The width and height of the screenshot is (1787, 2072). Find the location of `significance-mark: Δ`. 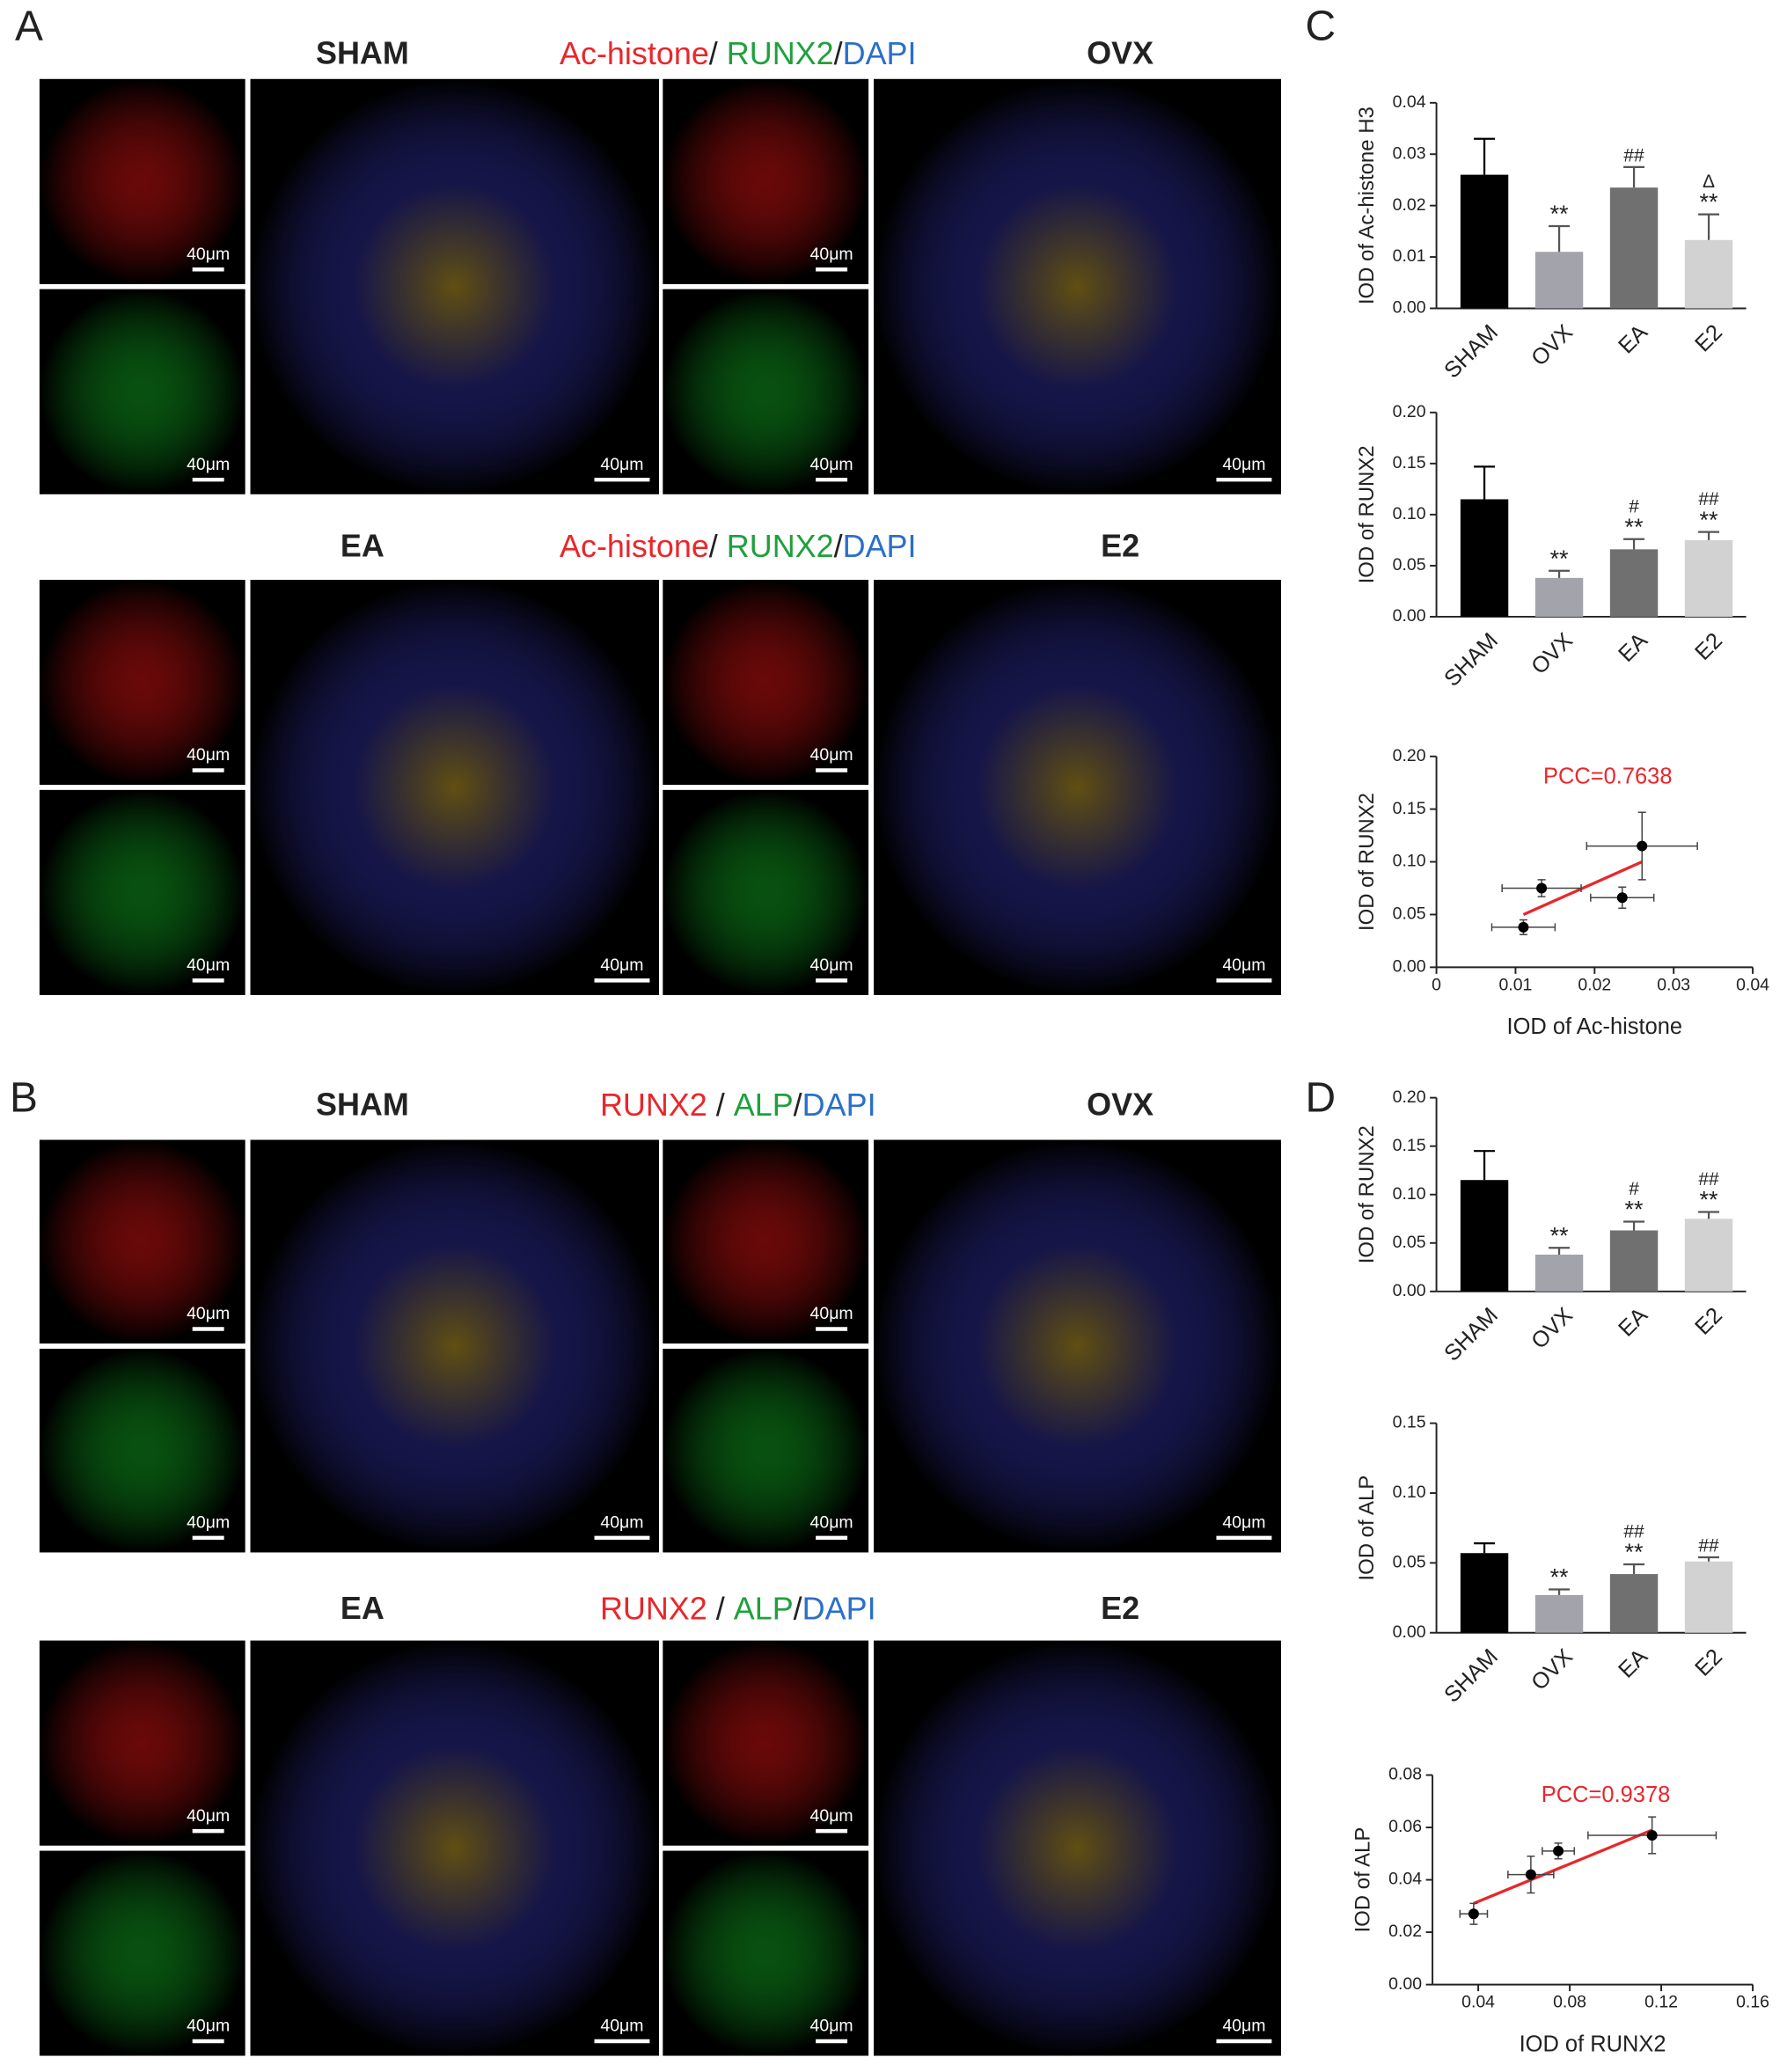

significance-mark: Δ is located at coordinates (1709, 182).